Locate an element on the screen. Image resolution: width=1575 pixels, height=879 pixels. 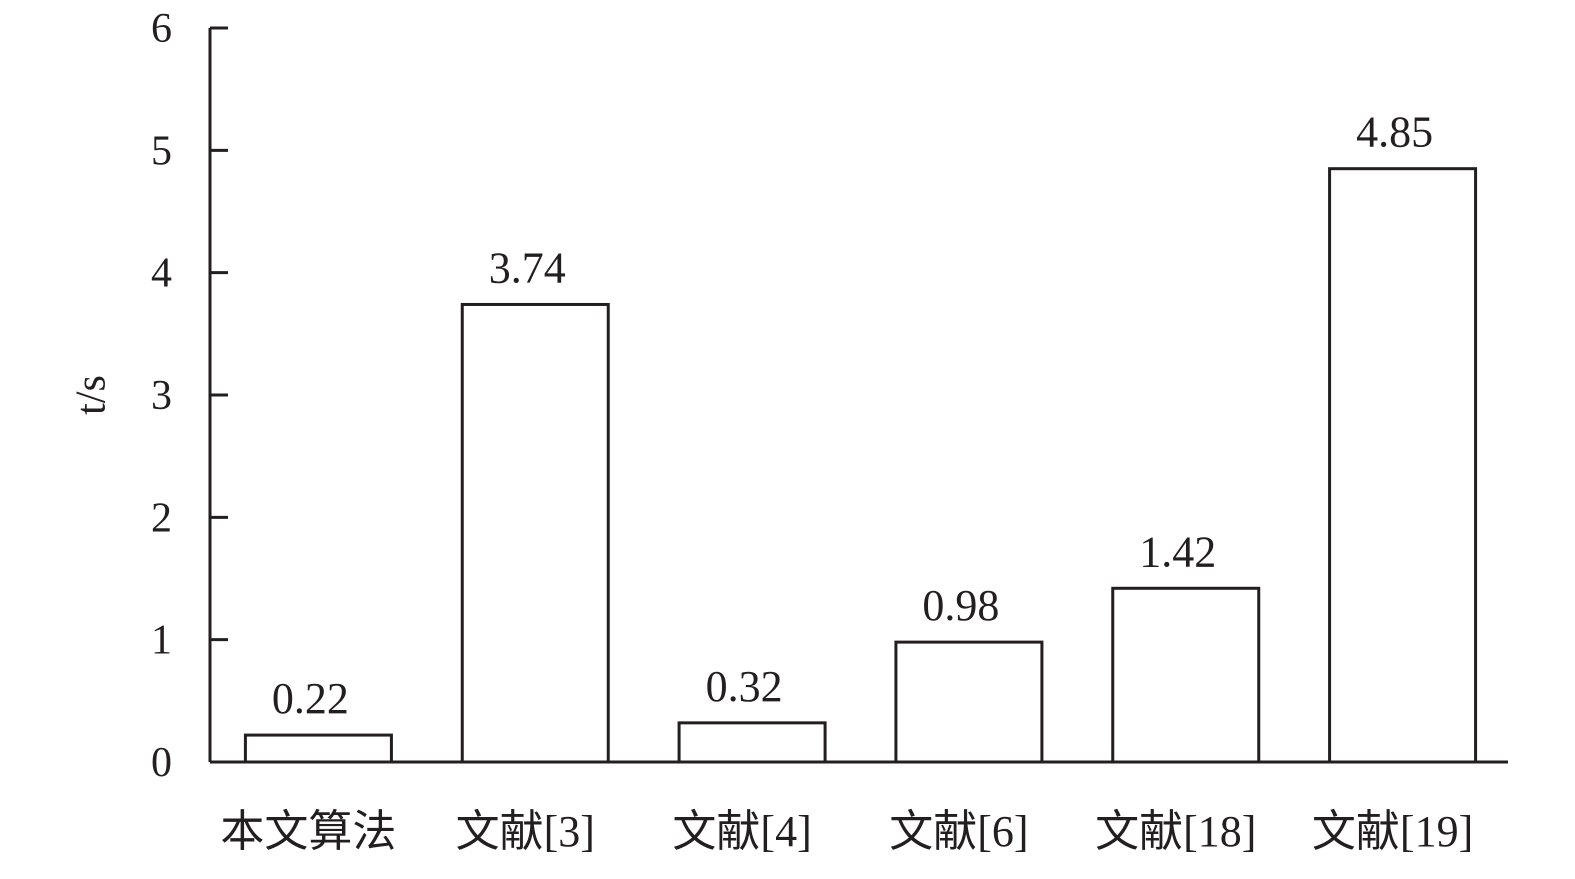
y-tick-label: 3 is located at coordinates (161, 396).